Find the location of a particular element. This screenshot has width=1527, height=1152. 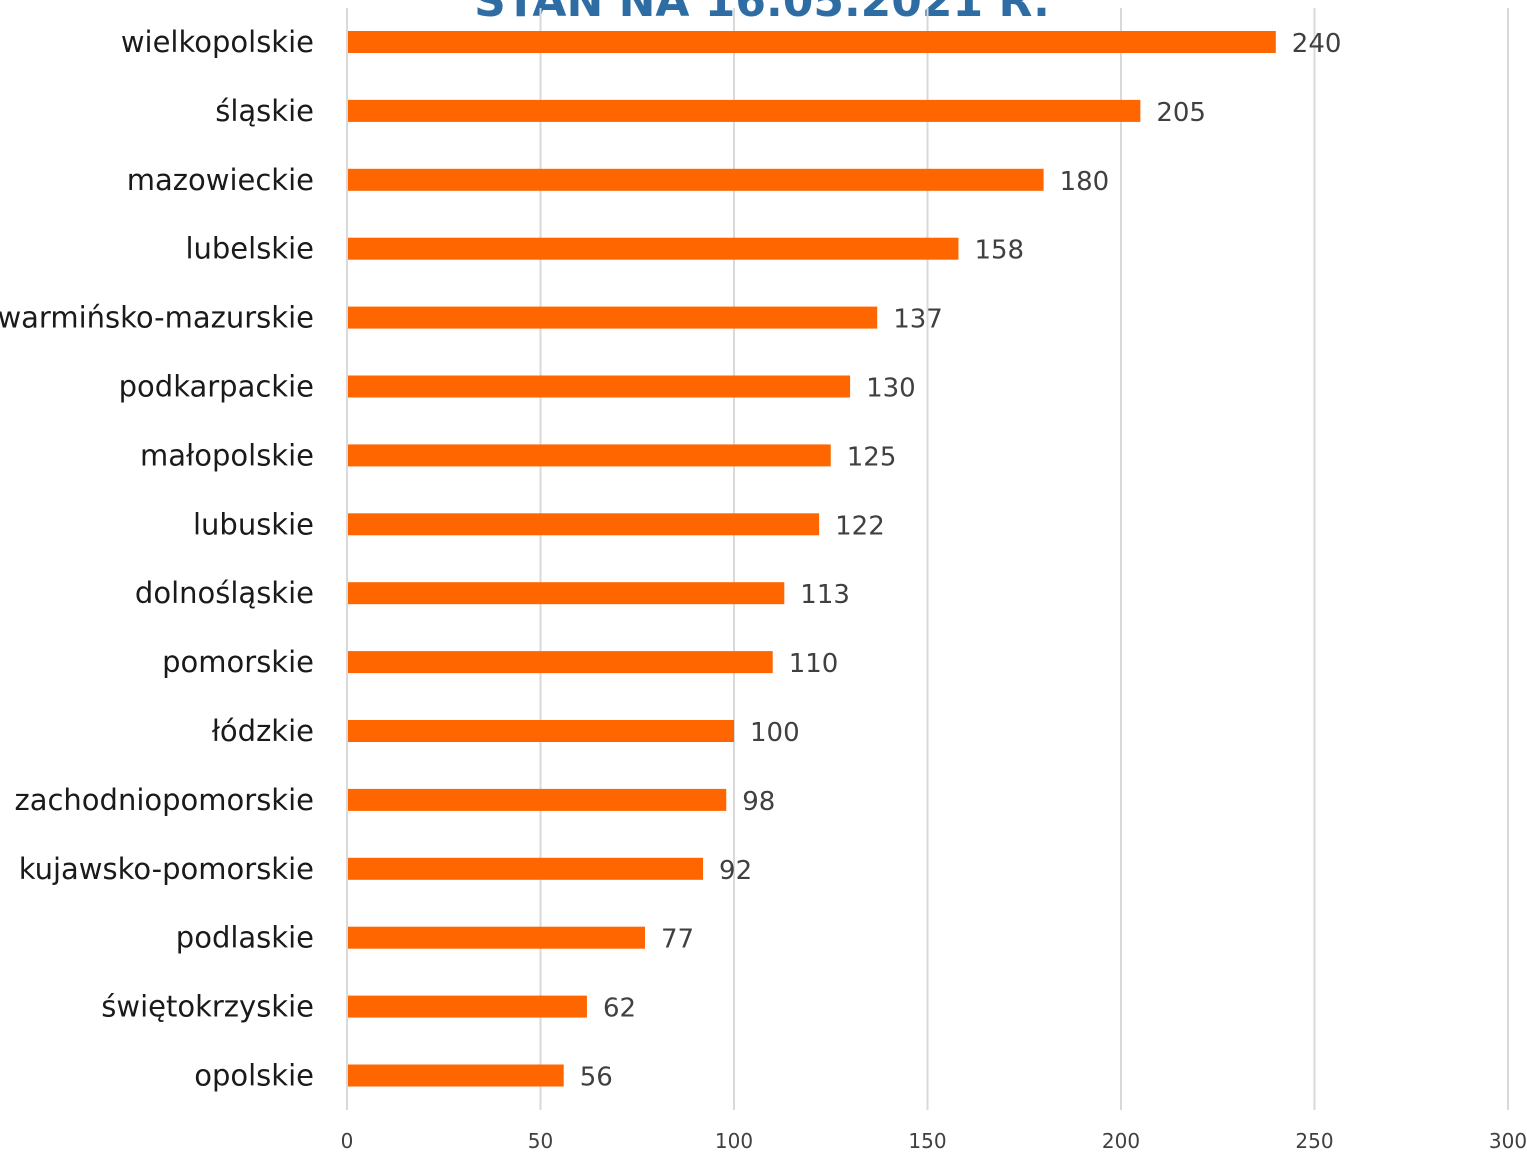

category-label: pomorskie is located at coordinates (238, 662).